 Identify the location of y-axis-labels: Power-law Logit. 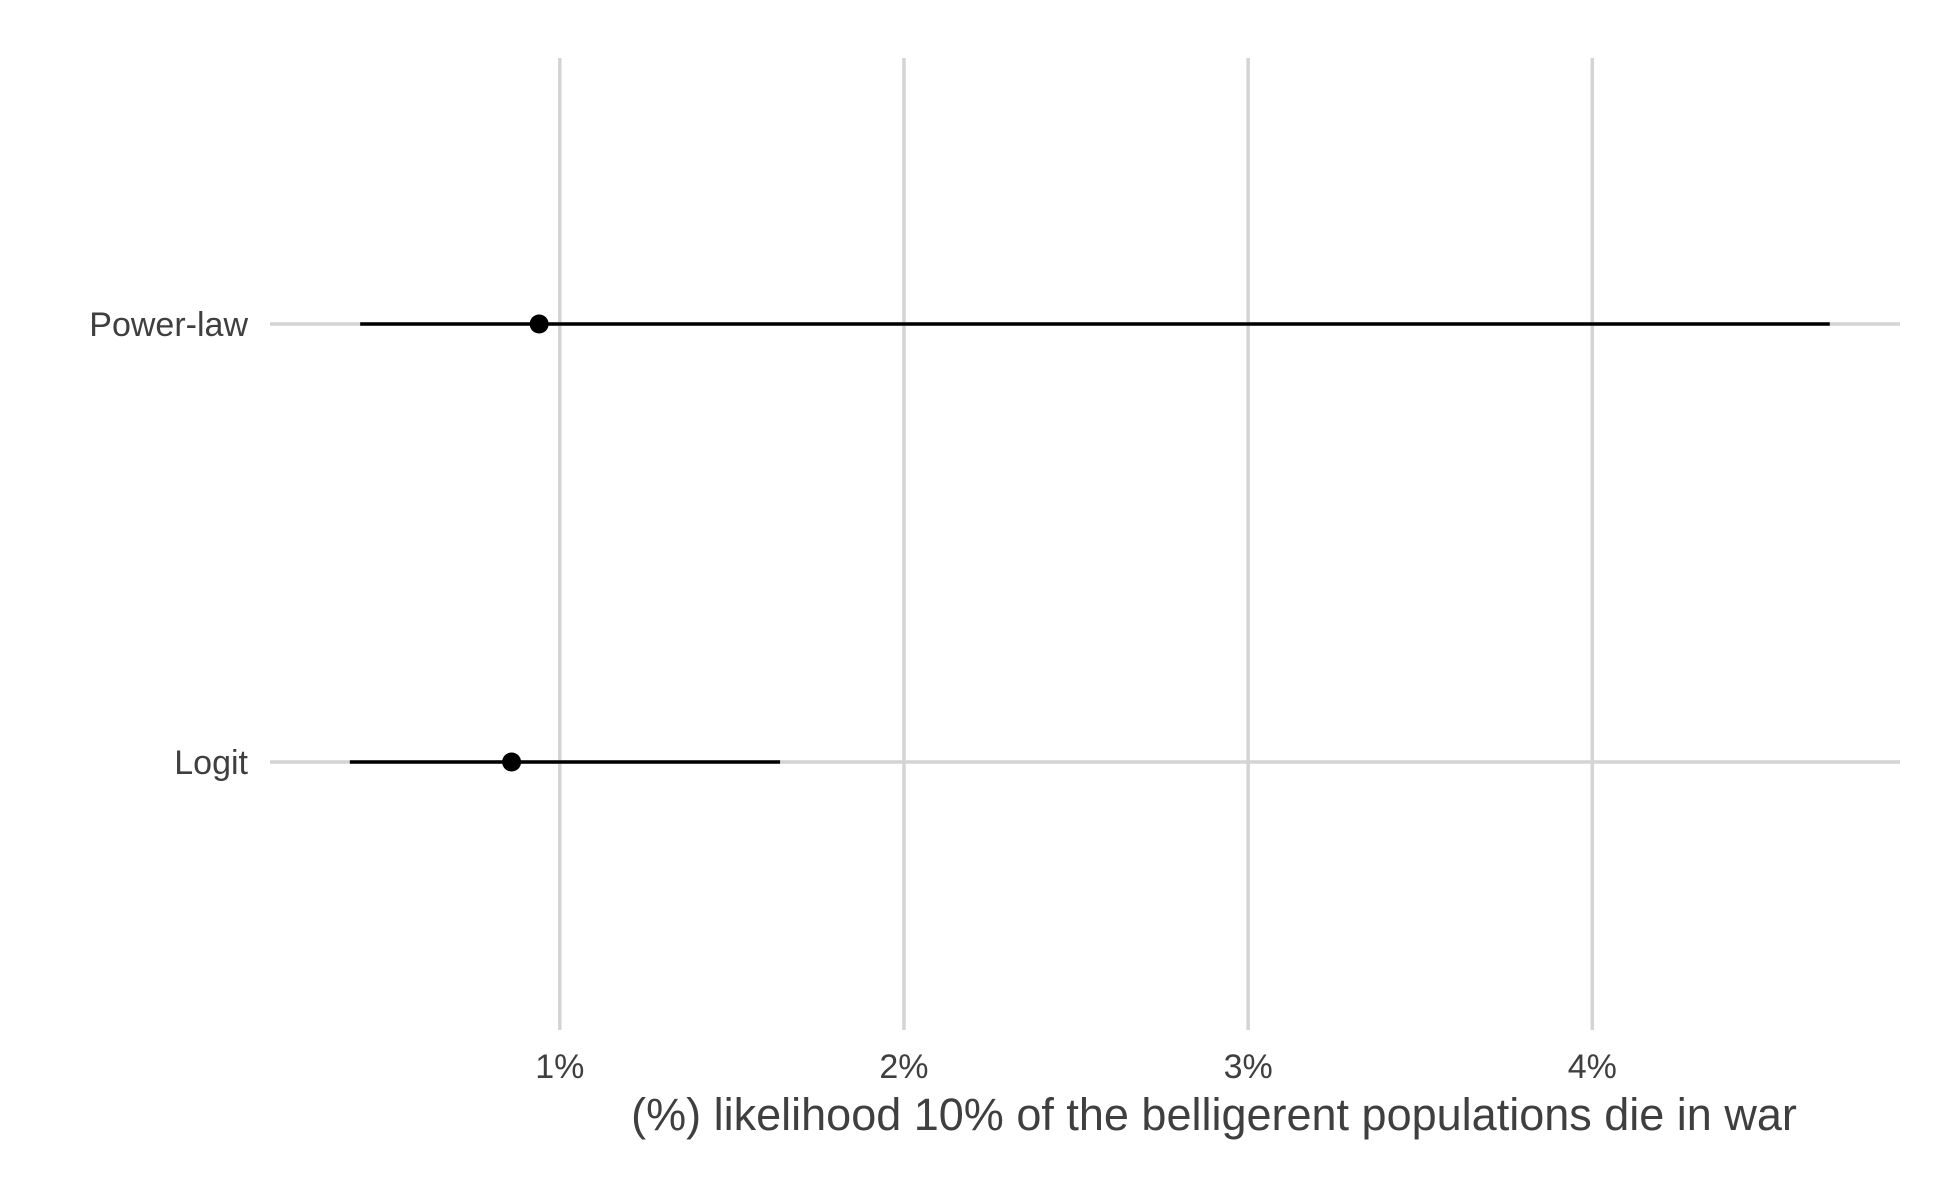
(168, 544).